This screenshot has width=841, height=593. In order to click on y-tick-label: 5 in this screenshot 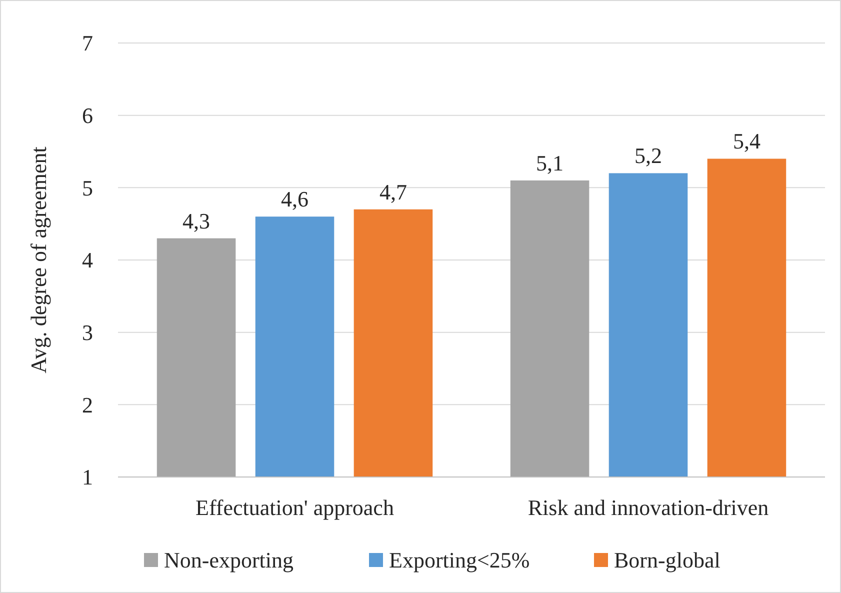, I will do `click(87, 187)`.